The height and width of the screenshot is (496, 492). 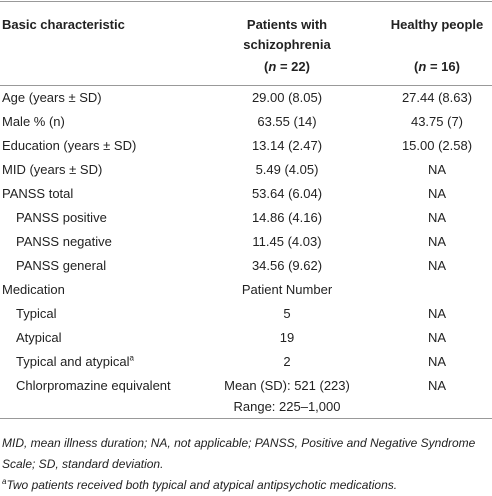 What do you see at coordinates (443, 66) in the screenshot?
I see `header-text: = 16)` at bounding box center [443, 66].